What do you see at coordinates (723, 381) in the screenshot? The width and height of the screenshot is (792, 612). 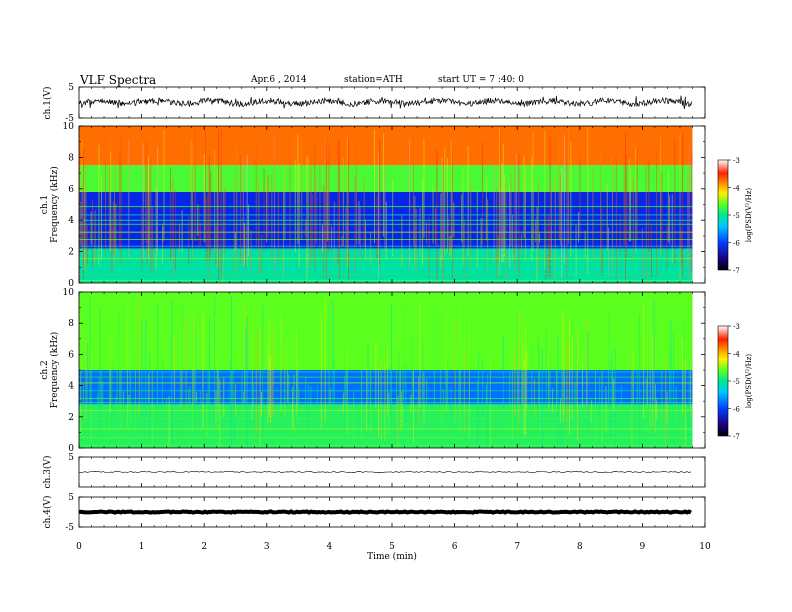 I see `ch2-spectrogram-colorbar` at bounding box center [723, 381].